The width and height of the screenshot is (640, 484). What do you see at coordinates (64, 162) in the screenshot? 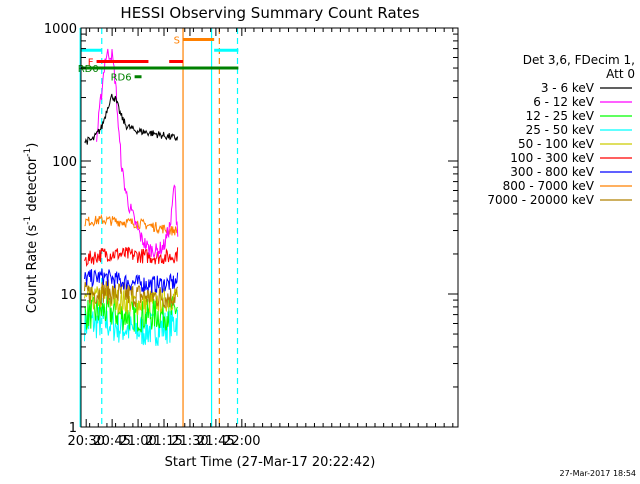
I see `y-tick-label-2: 100` at bounding box center [64, 162].